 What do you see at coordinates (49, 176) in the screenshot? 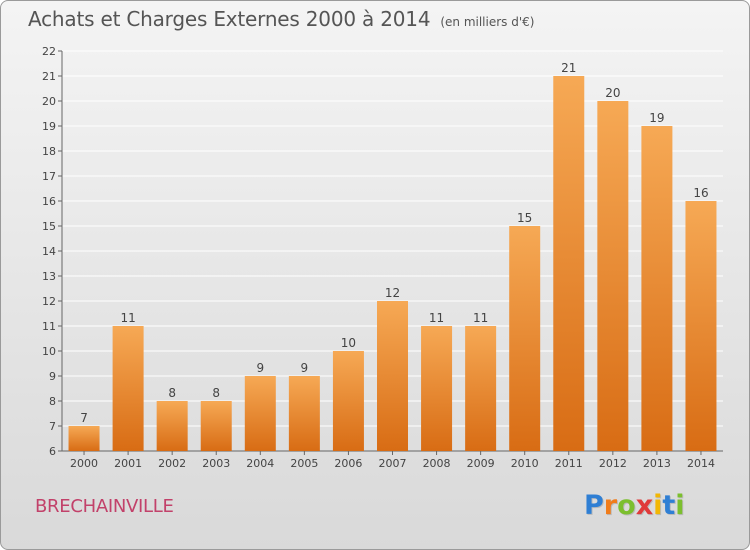
I see `y-tick-label: 17` at bounding box center [49, 176].